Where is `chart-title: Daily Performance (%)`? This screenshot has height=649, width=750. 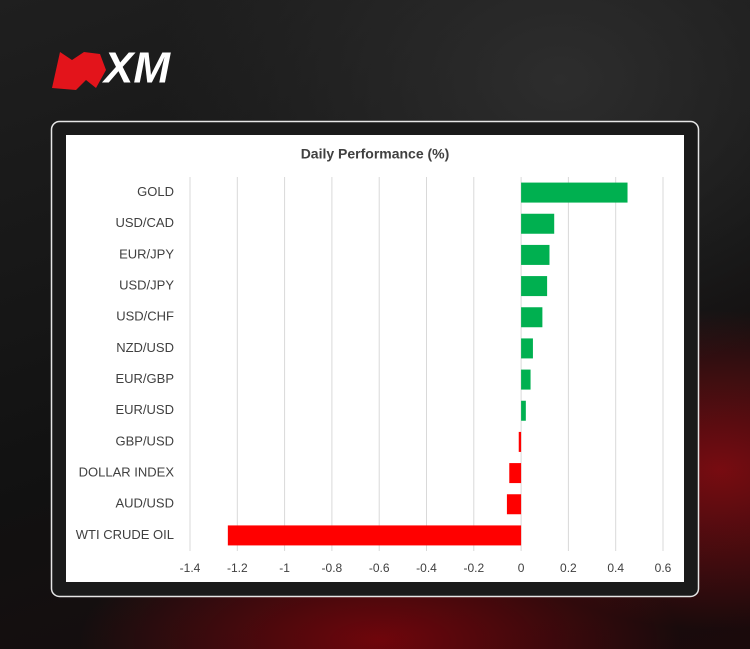
chart-title: Daily Performance (%) is located at coordinates (375, 154).